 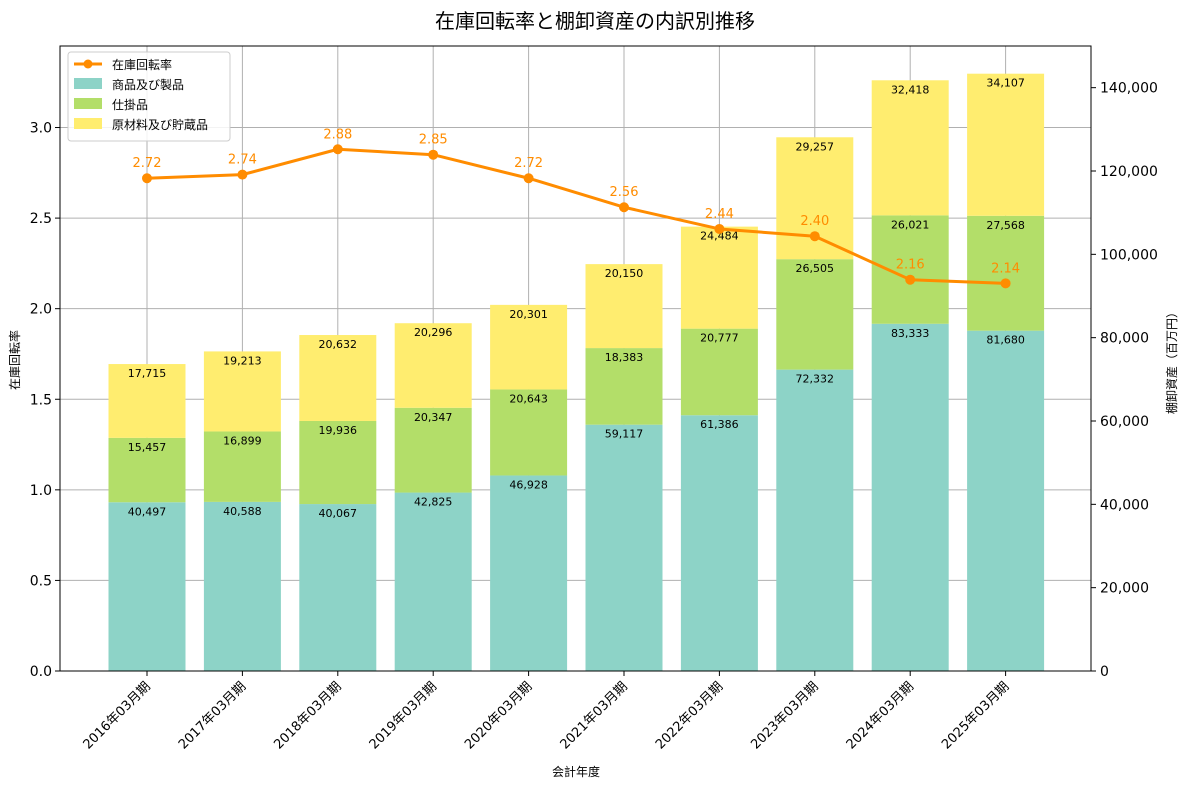 I want to click on bar-segment-label: 72,332, so click(x=815, y=379).